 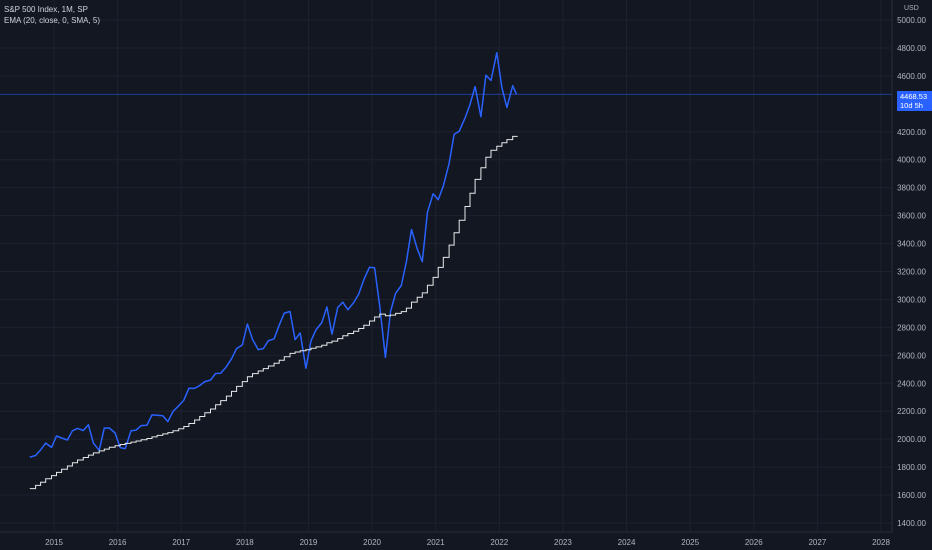 What do you see at coordinates (911, 244) in the screenshot?
I see `y-tick-label: 3400.00` at bounding box center [911, 244].